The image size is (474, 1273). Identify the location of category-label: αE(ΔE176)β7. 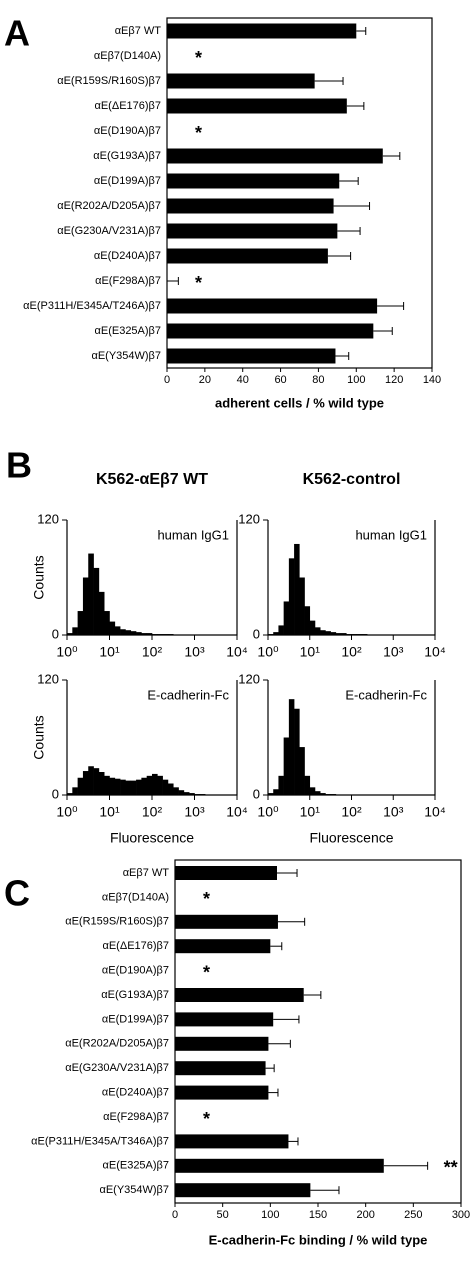
(127, 106).